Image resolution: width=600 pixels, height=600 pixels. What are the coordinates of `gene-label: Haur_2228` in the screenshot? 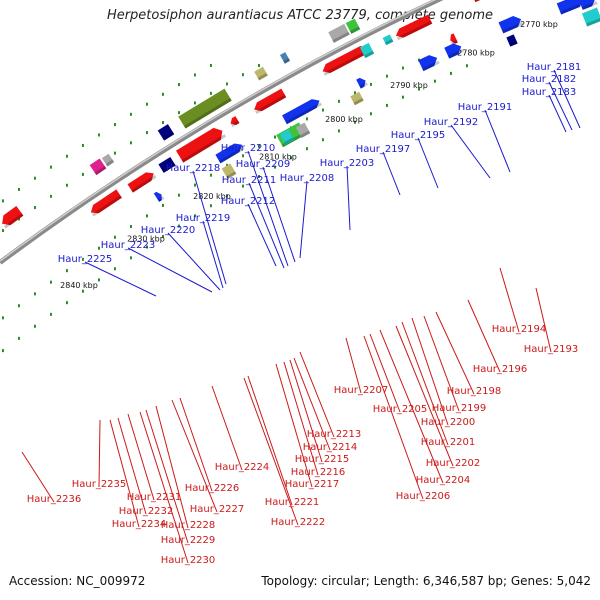 It's located at (188, 525).